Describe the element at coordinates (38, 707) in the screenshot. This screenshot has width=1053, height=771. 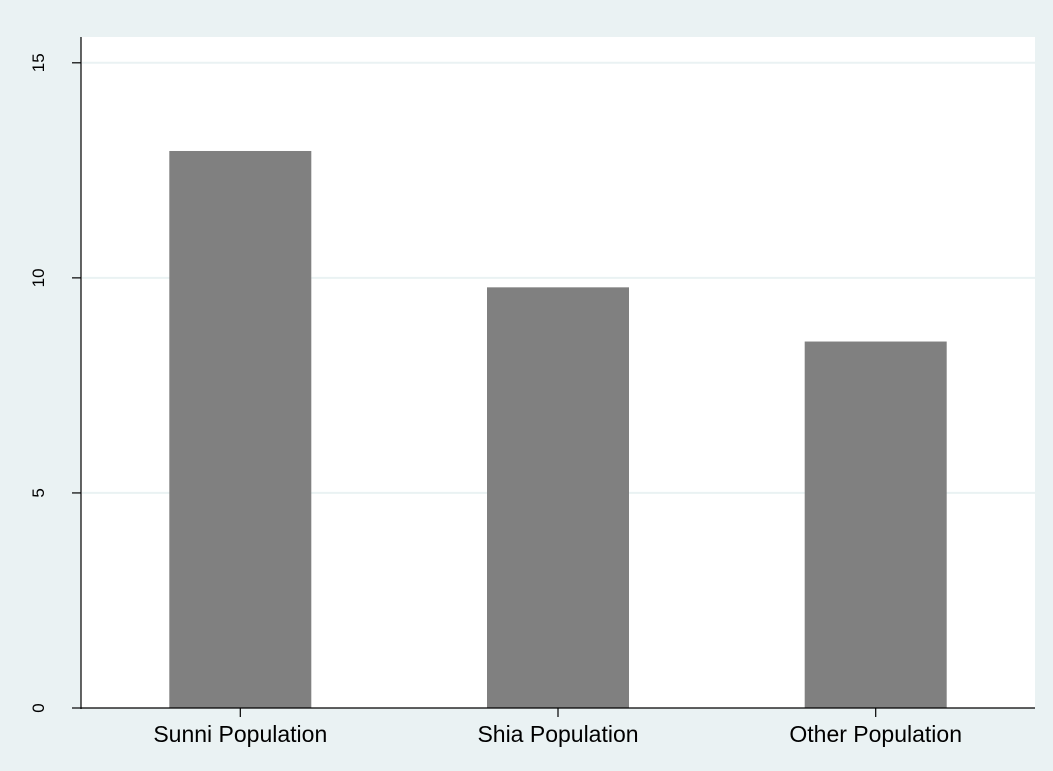
I see `y-tick-label: 0` at that location.